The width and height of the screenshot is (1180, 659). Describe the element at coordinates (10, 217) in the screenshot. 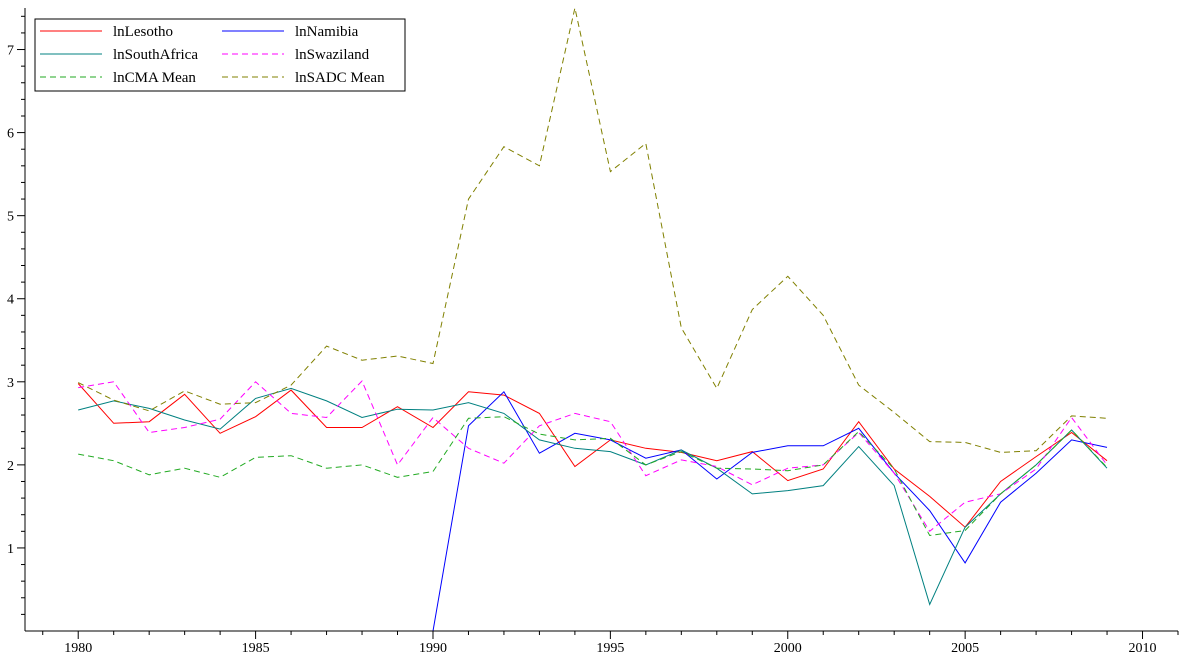

I see `y-tick-label: 5` at that location.